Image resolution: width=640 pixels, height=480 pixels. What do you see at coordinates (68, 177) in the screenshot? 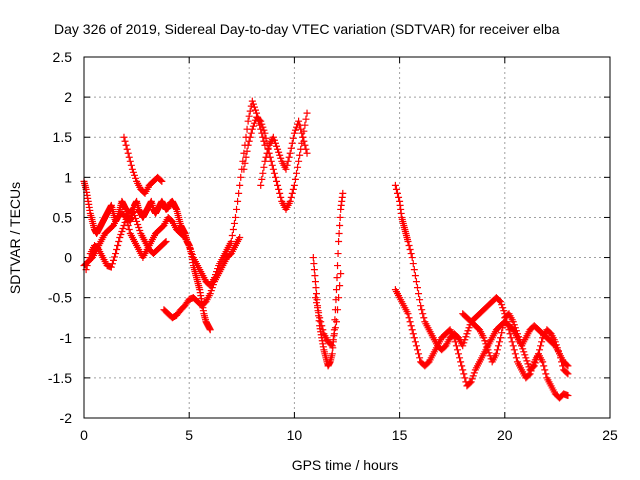
I see `y-tick-label: 1` at bounding box center [68, 177].